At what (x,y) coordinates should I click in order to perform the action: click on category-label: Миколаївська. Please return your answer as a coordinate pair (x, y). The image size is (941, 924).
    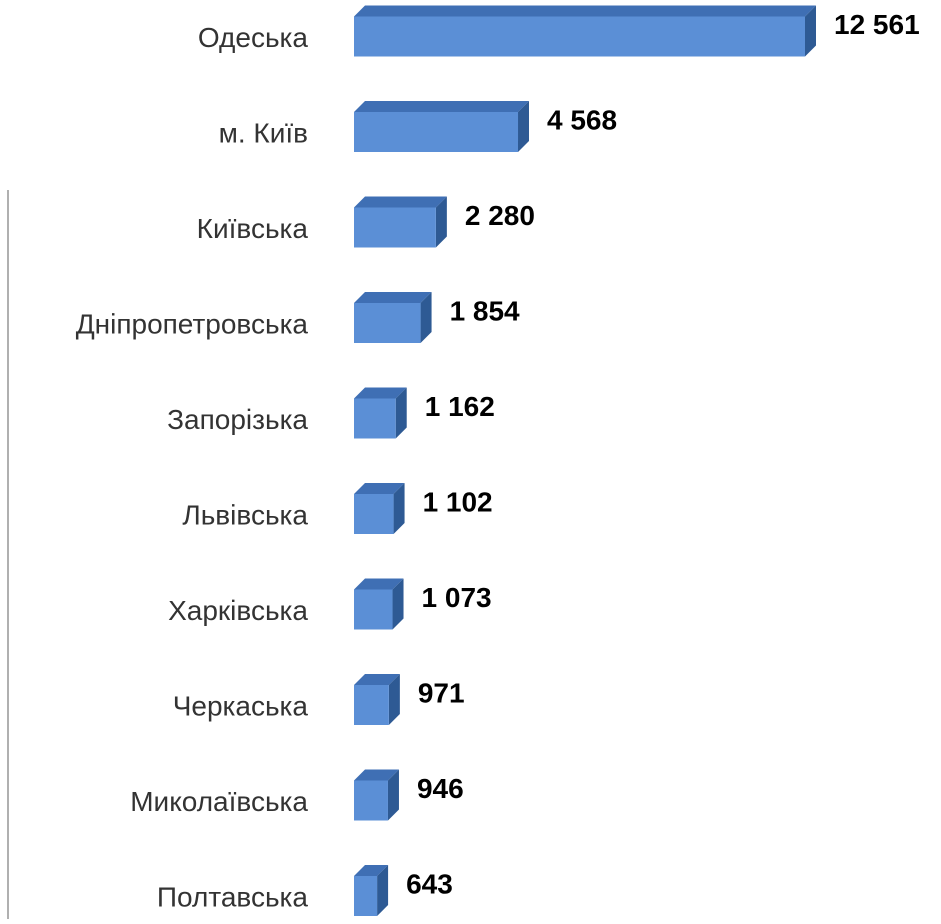
    Looking at the image, I should click on (219, 801).